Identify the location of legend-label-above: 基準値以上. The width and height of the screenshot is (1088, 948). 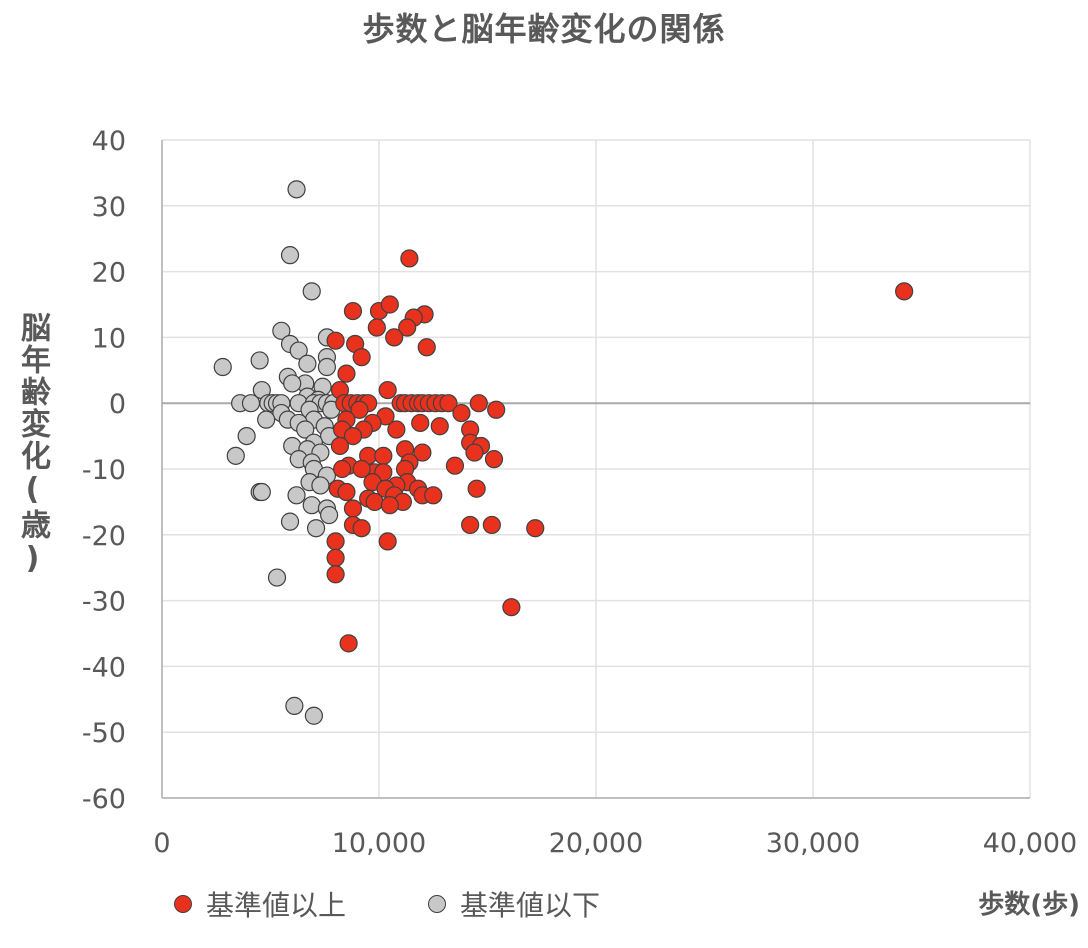
(276, 905).